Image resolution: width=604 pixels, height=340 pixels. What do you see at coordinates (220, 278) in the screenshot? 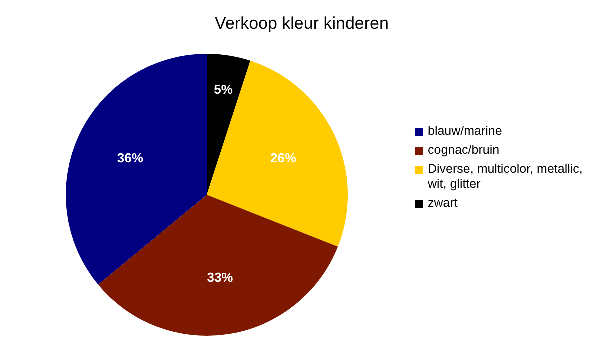
I see `data-label: 33%` at bounding box center [220, 278].